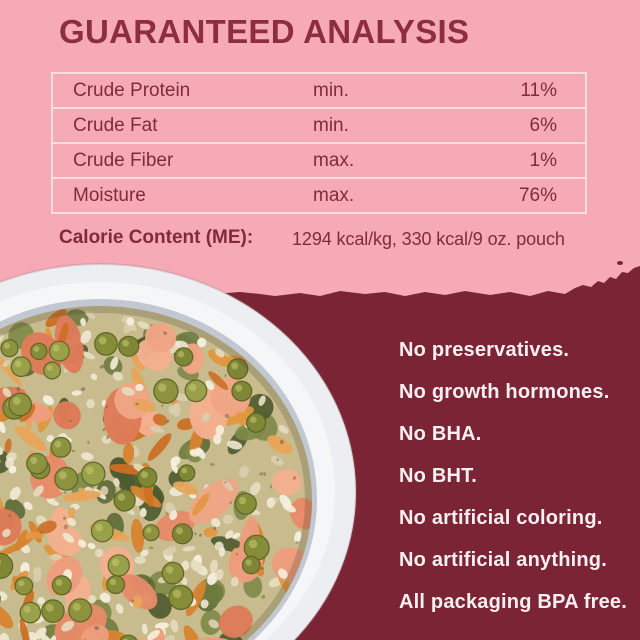 The height and width of the screenshot is (640, 640). Describe the element at coordinates (484, 350) in the screenshot. I see `claim-item: No preservatives.` at that location.